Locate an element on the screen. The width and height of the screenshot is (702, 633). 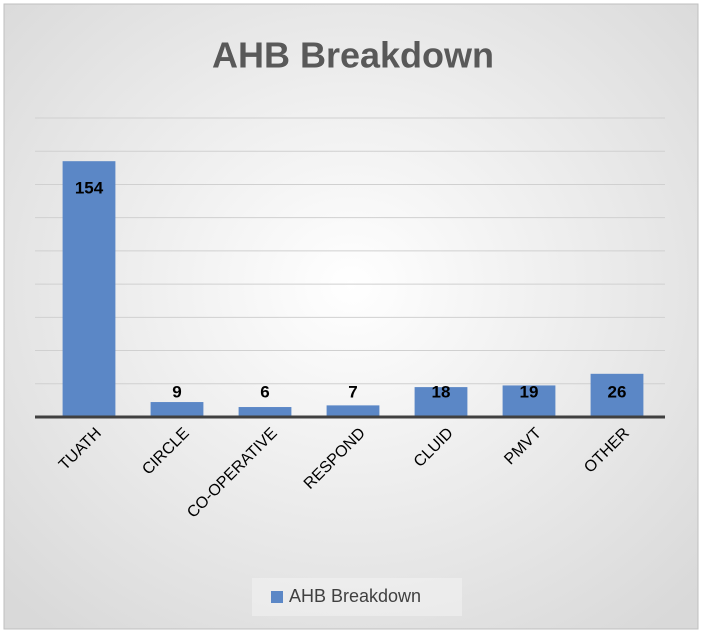
data-label: 19 is located at coordinates (529, 391).